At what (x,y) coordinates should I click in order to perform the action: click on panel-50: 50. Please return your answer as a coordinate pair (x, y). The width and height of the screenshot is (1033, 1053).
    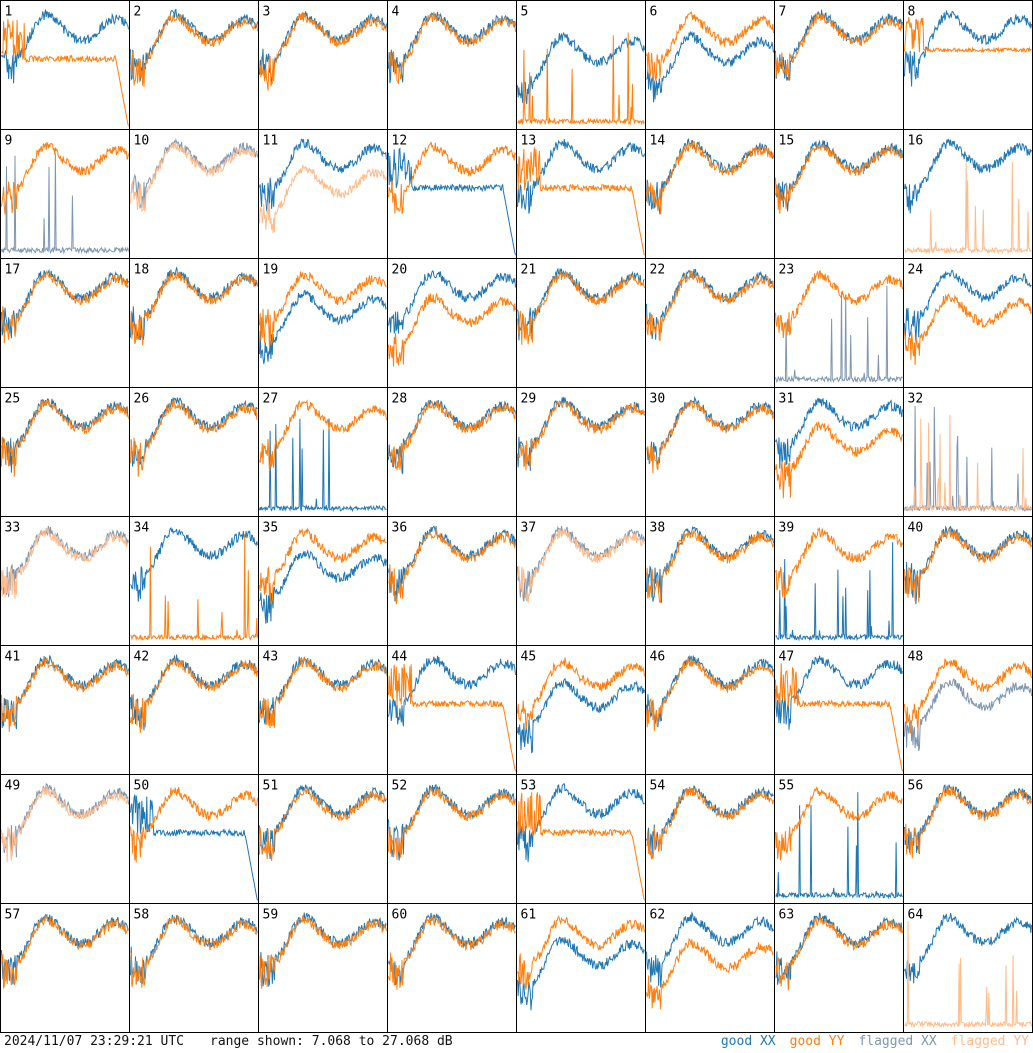
    Looking at the image, I should click on (194, 839).